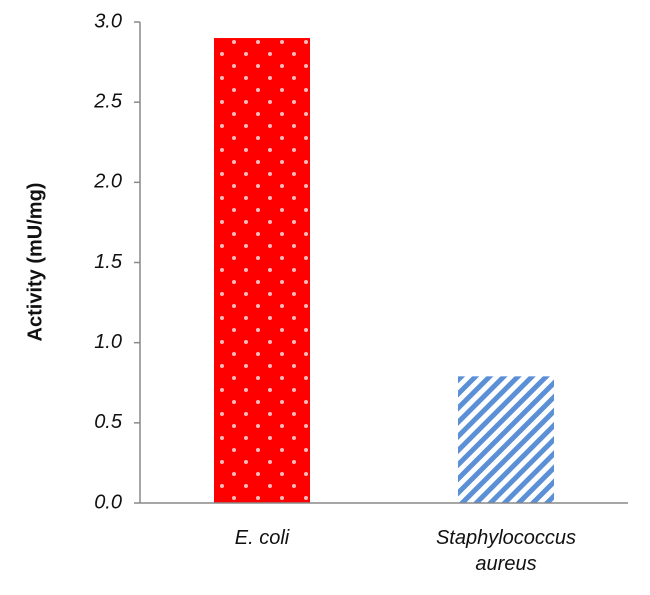  I want to click on y-tick-label: 0.0, so click(108, 502).